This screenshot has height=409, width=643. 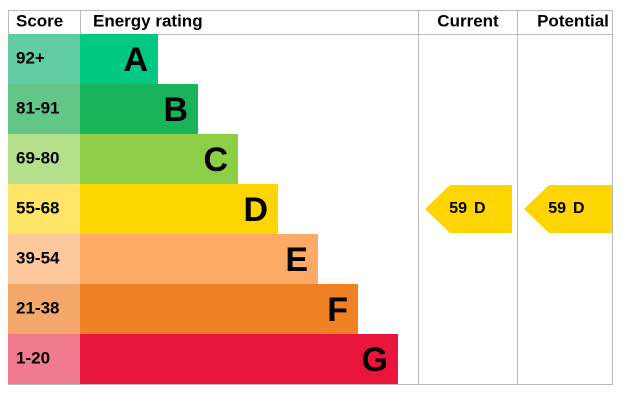 What do you see at coordinates (33, 357) in the screenshot?
I see `band-score: 1-20` at bounding box center [33, 357].